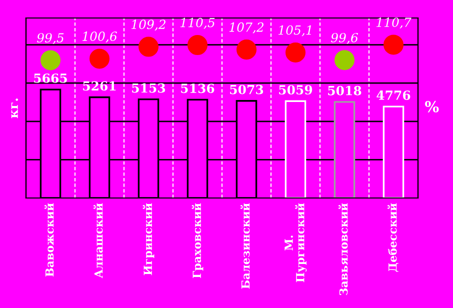  What do you see at coordinates (294, 30) in the screenshot?
I see `data-label: 105,1` at bounding box center [294, 30].